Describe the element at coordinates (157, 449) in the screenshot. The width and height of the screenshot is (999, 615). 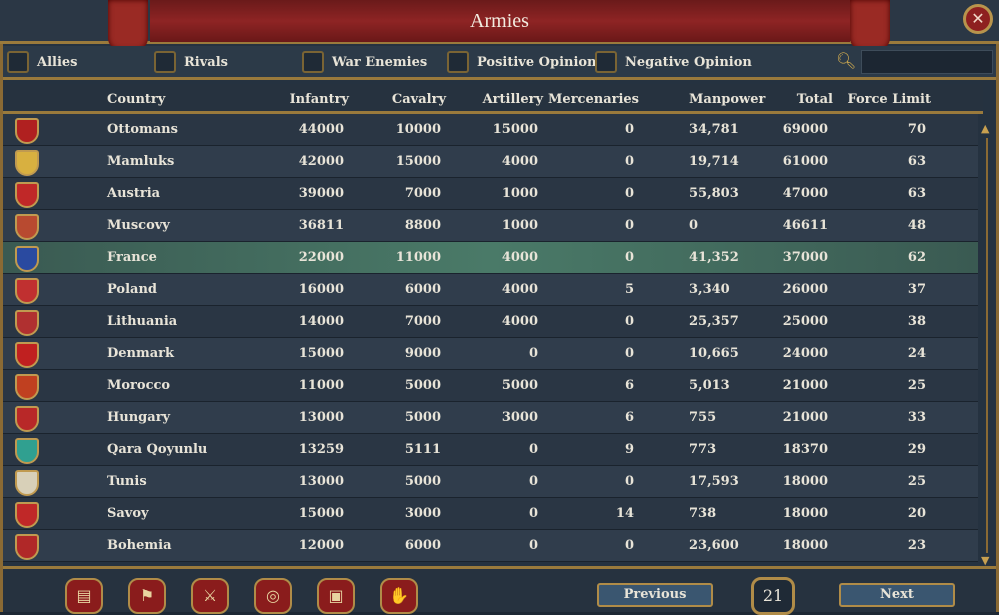
I see `cell-country: Qara Qoyunlu` at that location.